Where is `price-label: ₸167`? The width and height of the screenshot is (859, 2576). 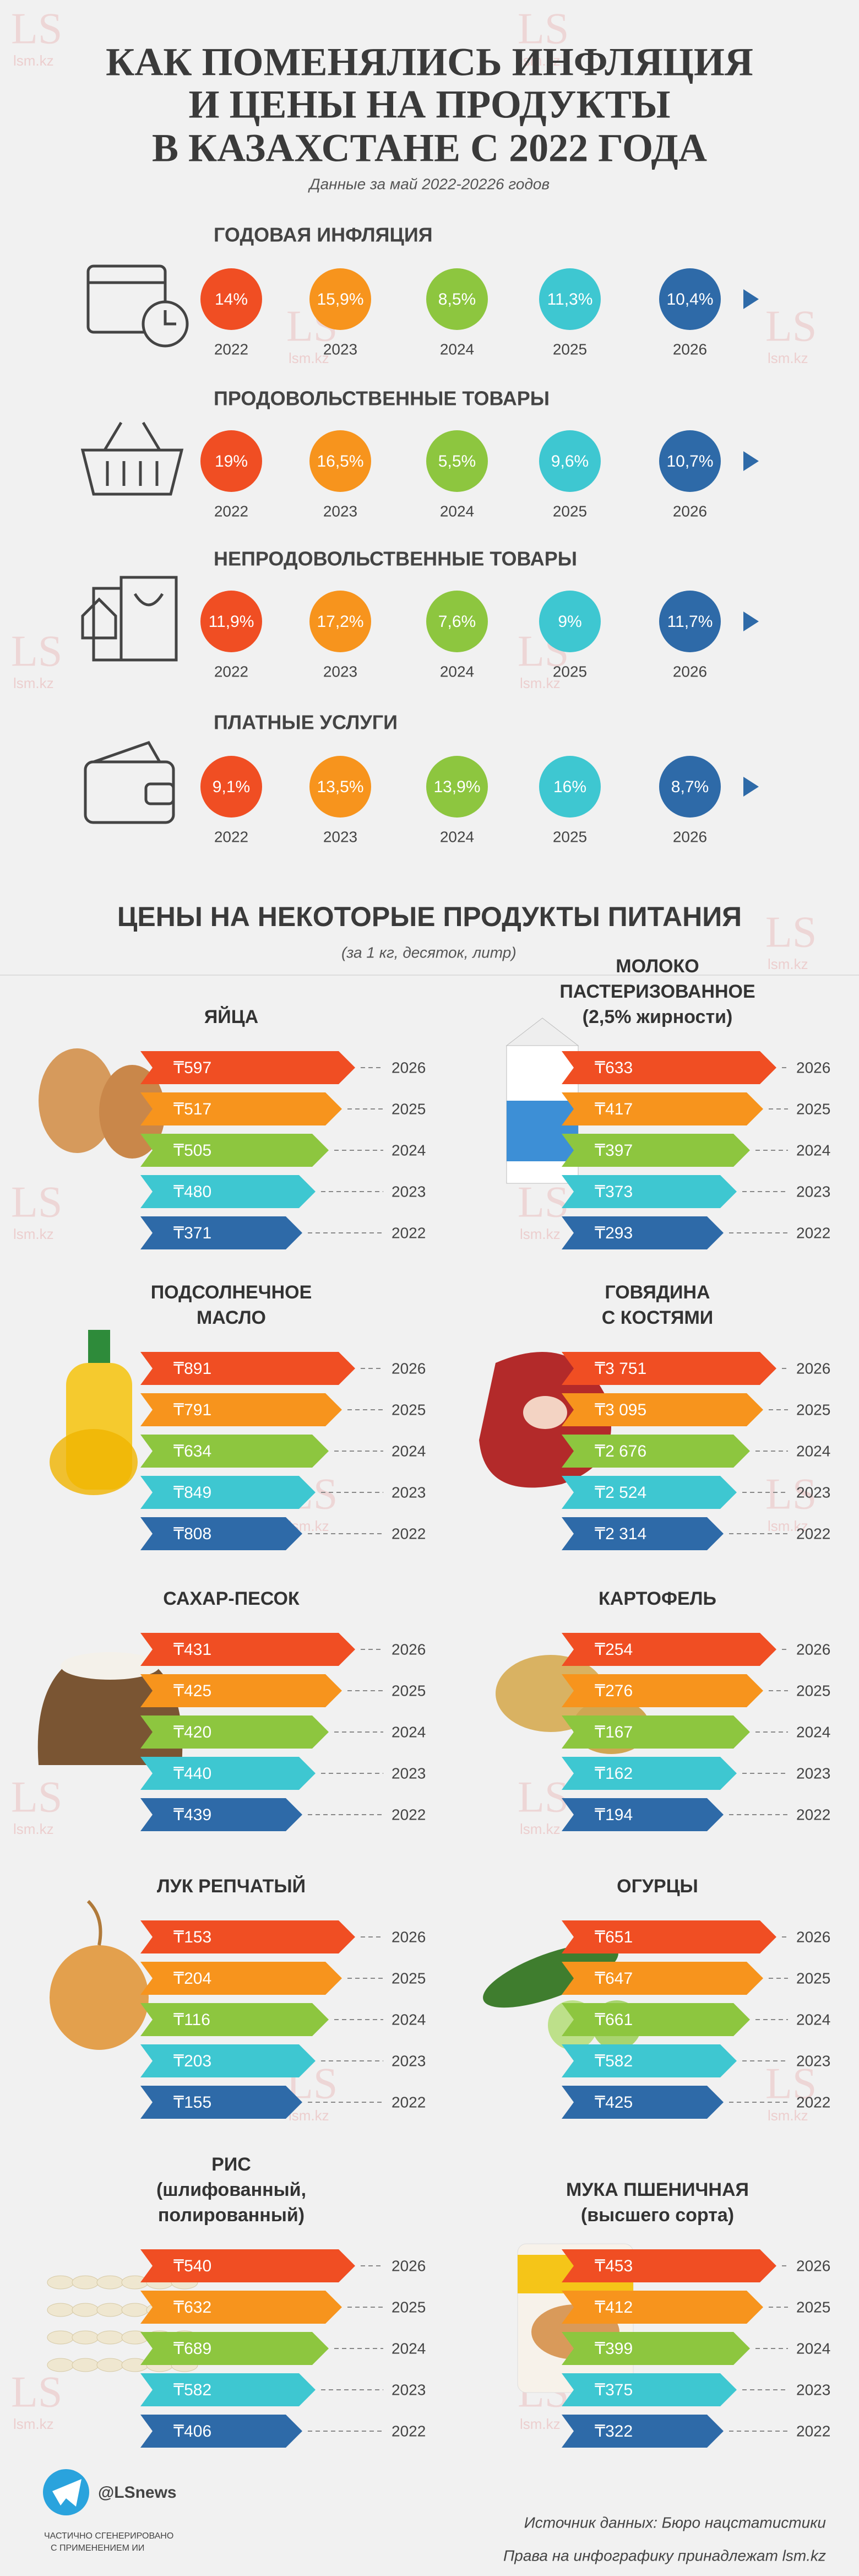
price-label: ₸167 is located at coordinates (614, 1732).